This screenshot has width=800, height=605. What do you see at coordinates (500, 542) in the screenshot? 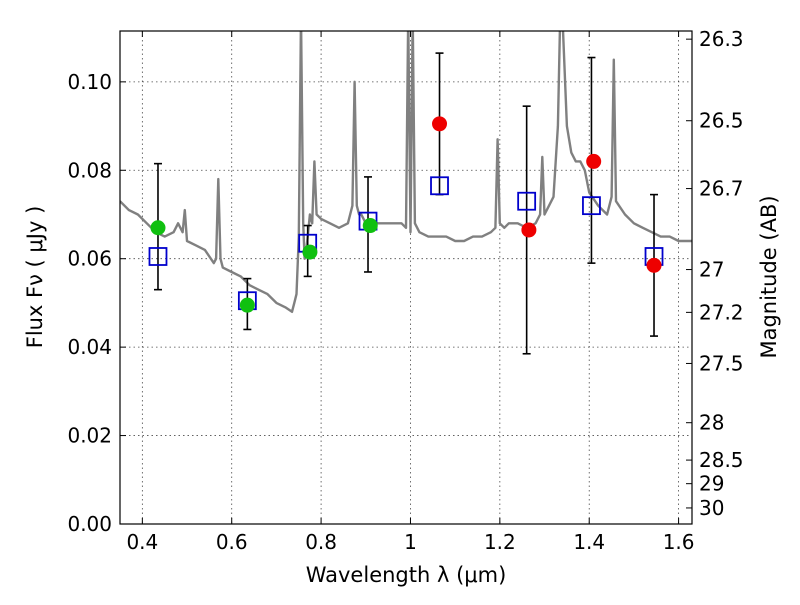
I see `x-tick-label: 1.2` at bounding box center [500, 542].